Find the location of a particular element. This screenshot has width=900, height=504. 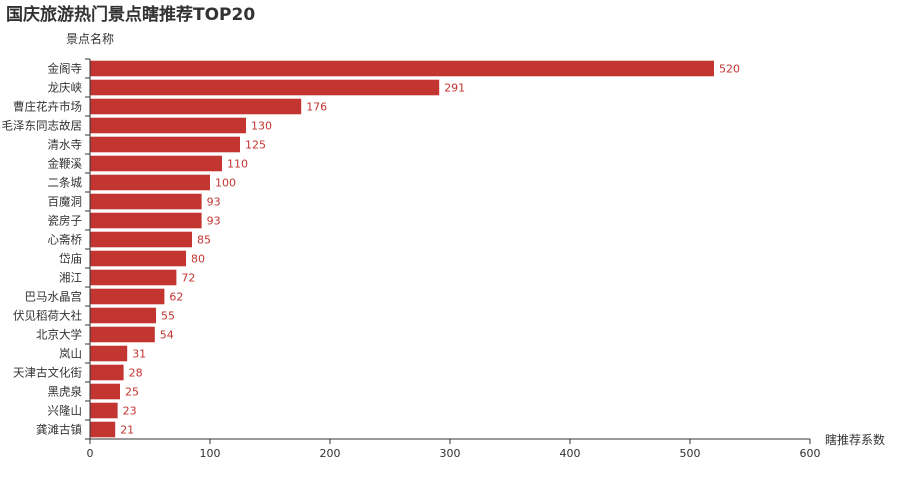

y-tick-label: 毛泽东同志故居 is located at coordinates (42, 126).